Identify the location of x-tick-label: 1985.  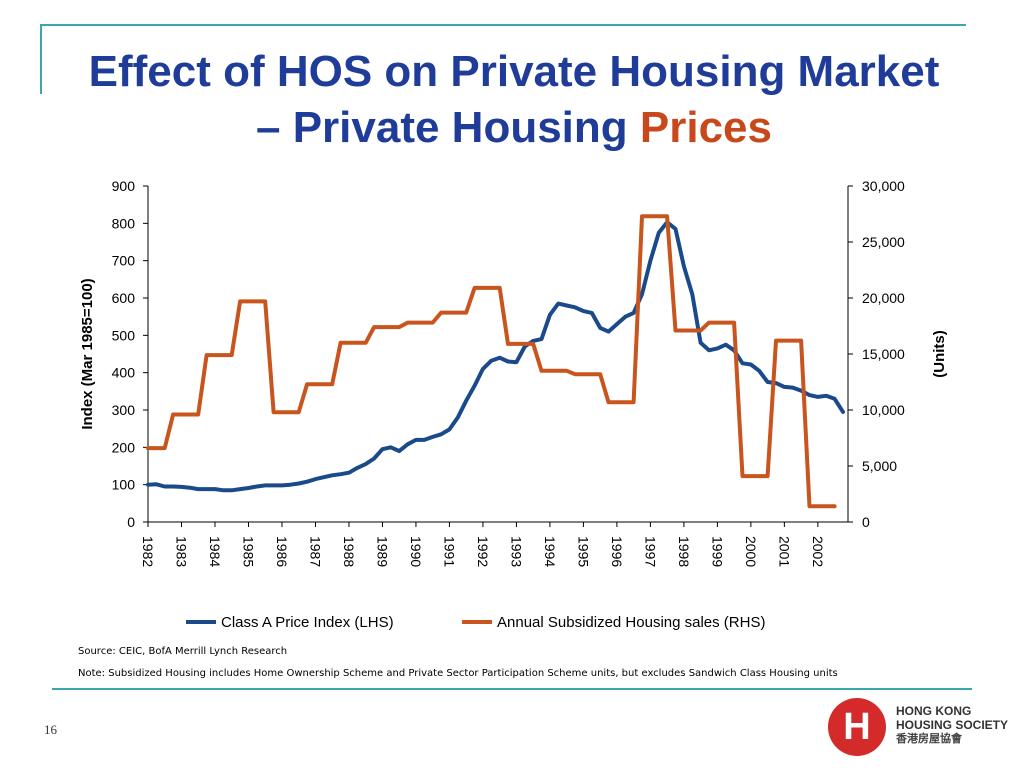
(248, 551).